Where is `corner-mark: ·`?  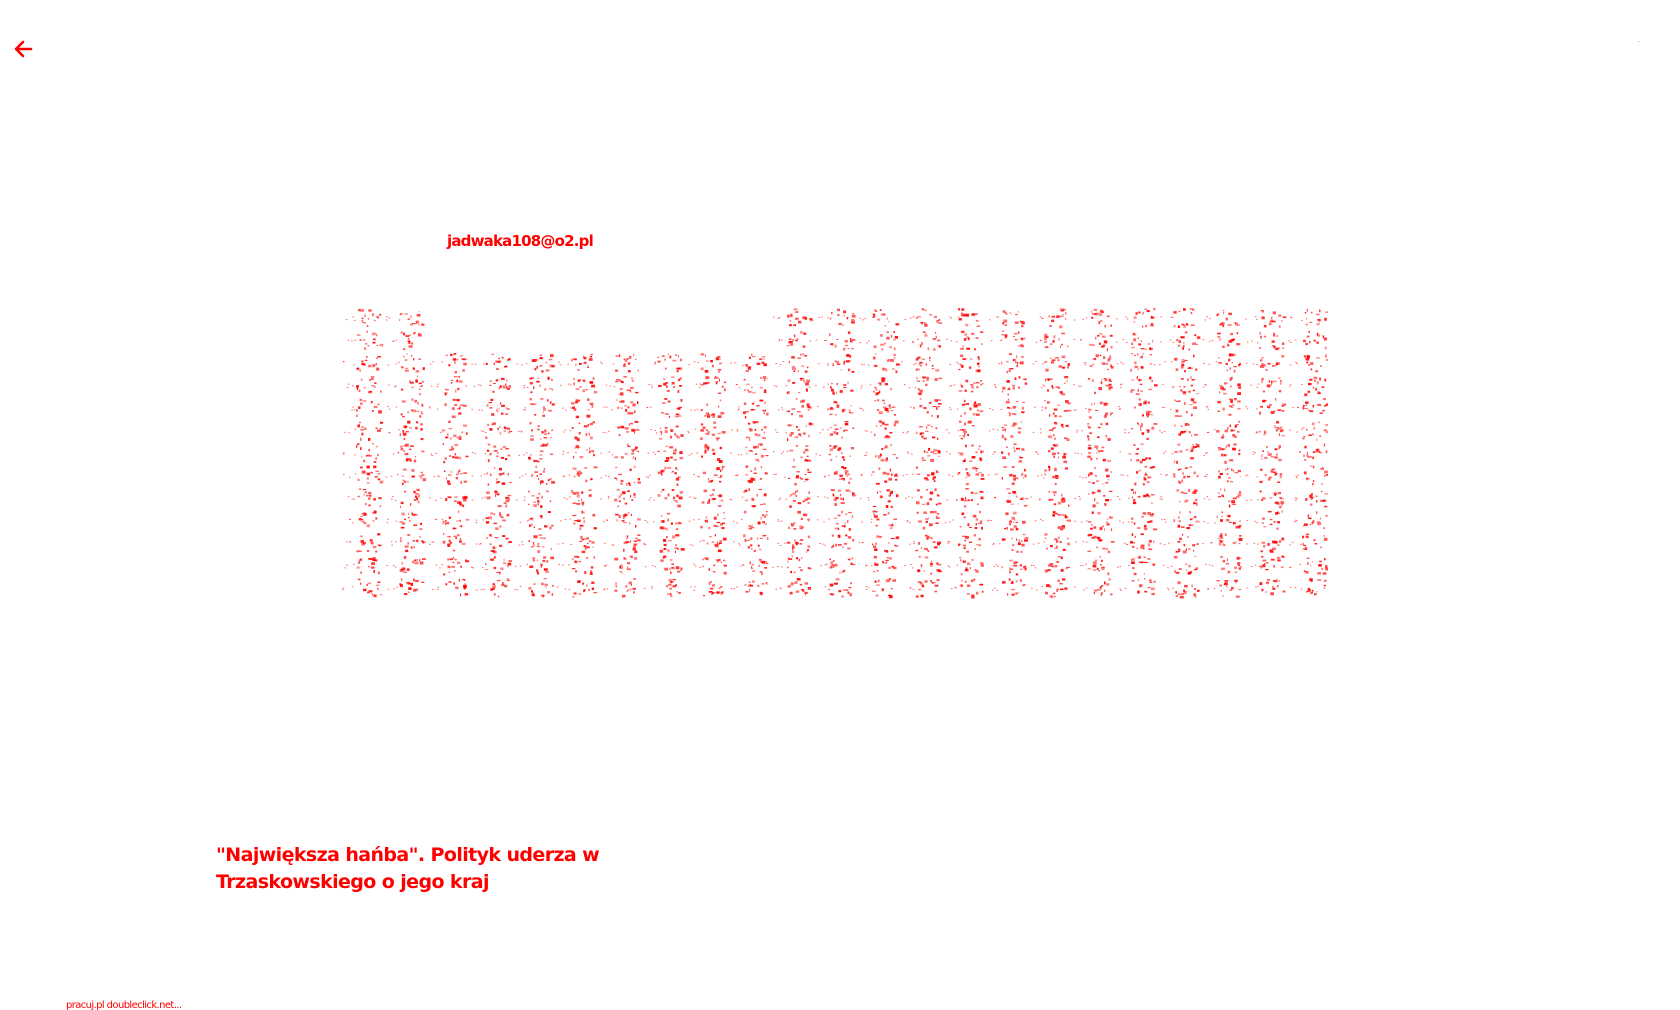 corner-mark: · is located at coordinates (1639, 42).